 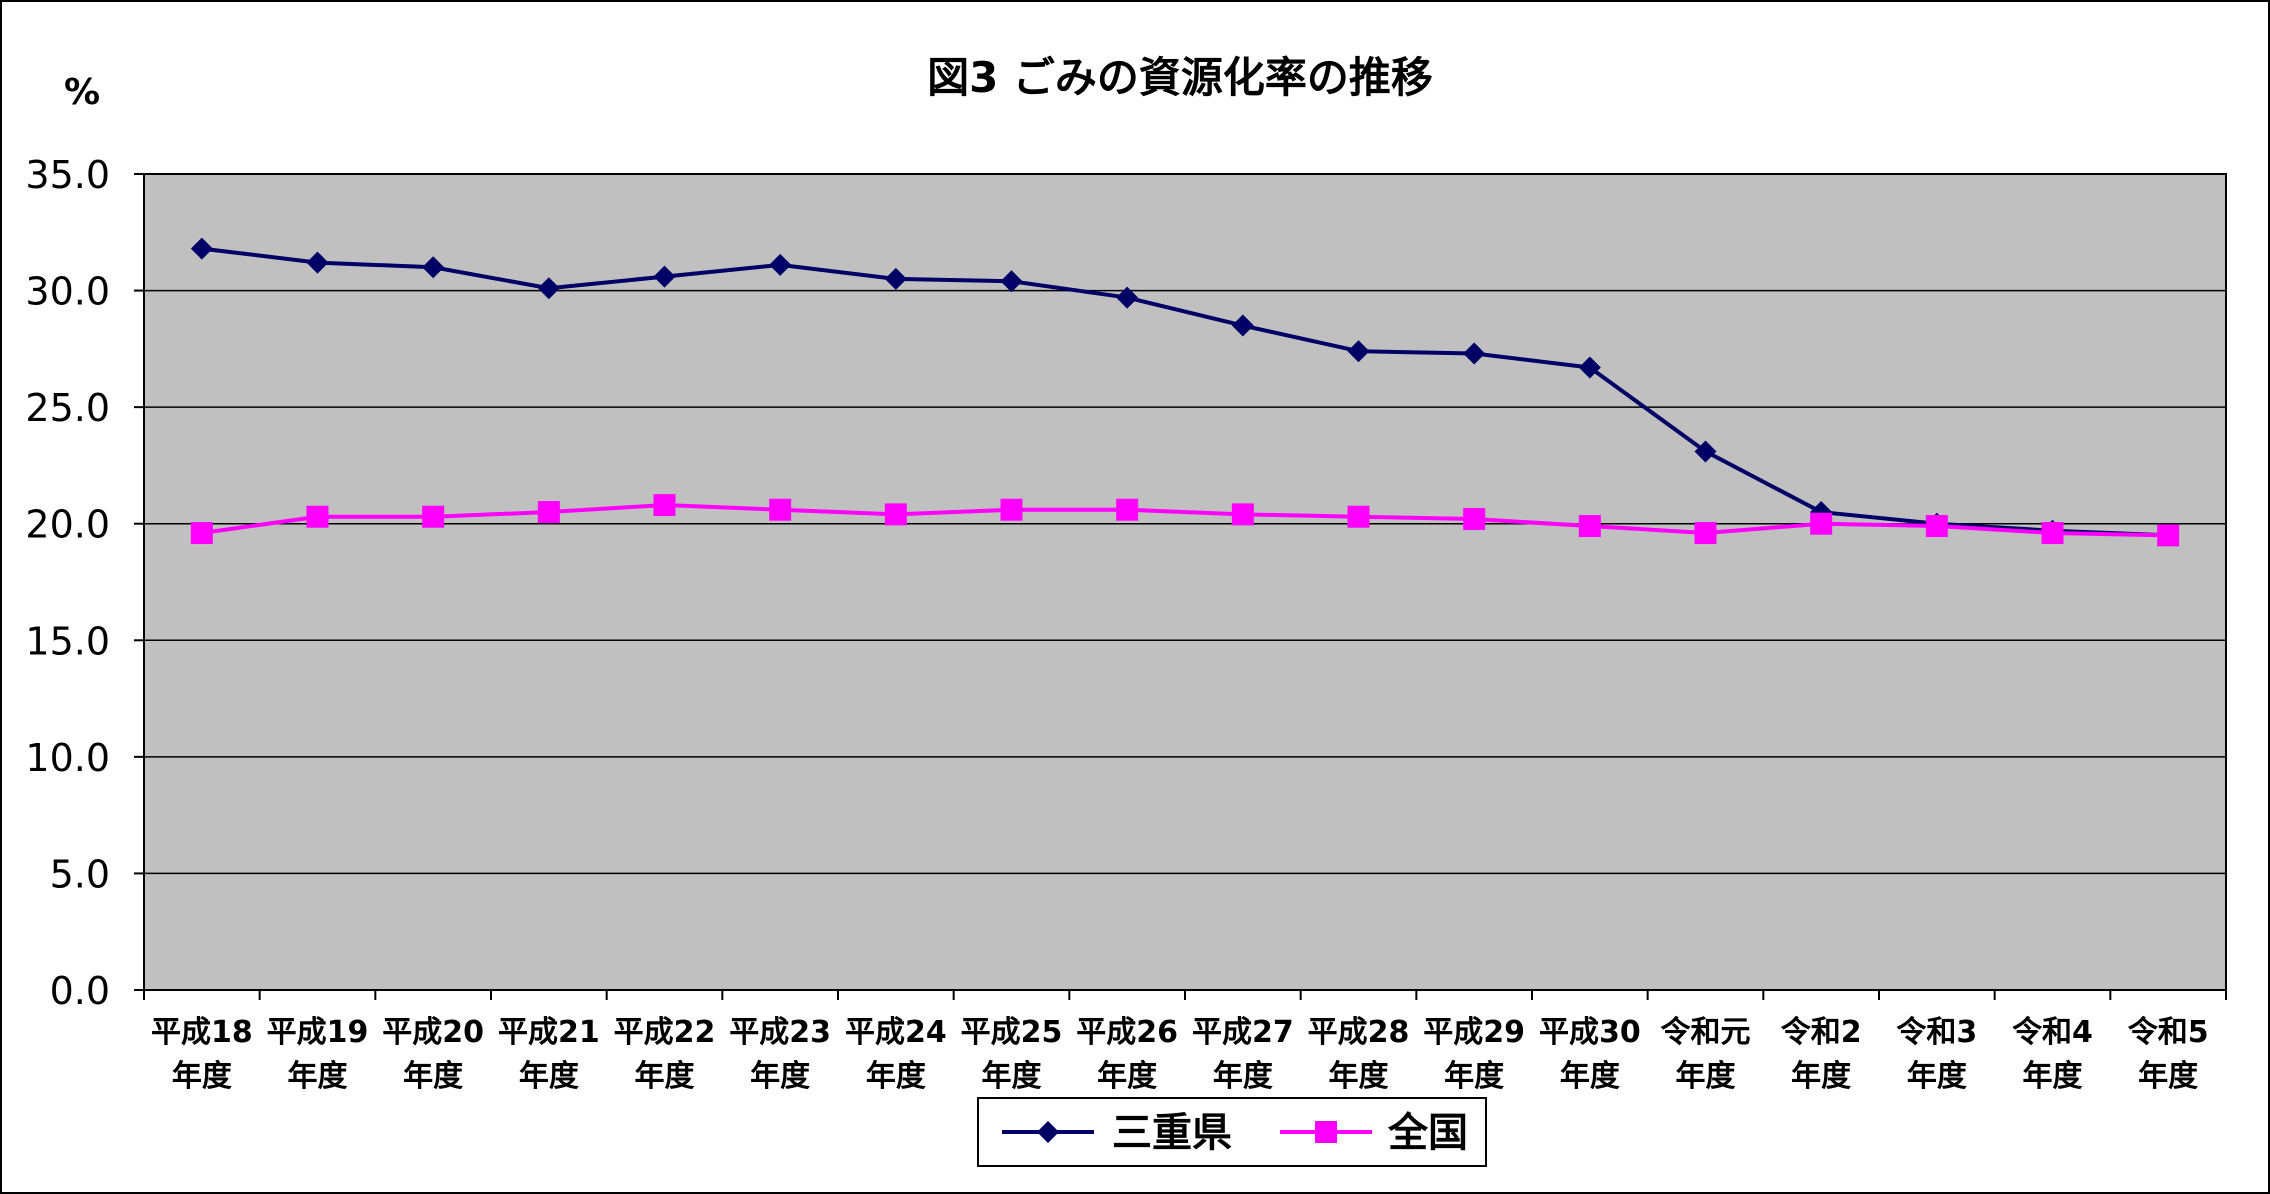 I want to click on y-tick-label: 30.0, so click(x=67, y=292).